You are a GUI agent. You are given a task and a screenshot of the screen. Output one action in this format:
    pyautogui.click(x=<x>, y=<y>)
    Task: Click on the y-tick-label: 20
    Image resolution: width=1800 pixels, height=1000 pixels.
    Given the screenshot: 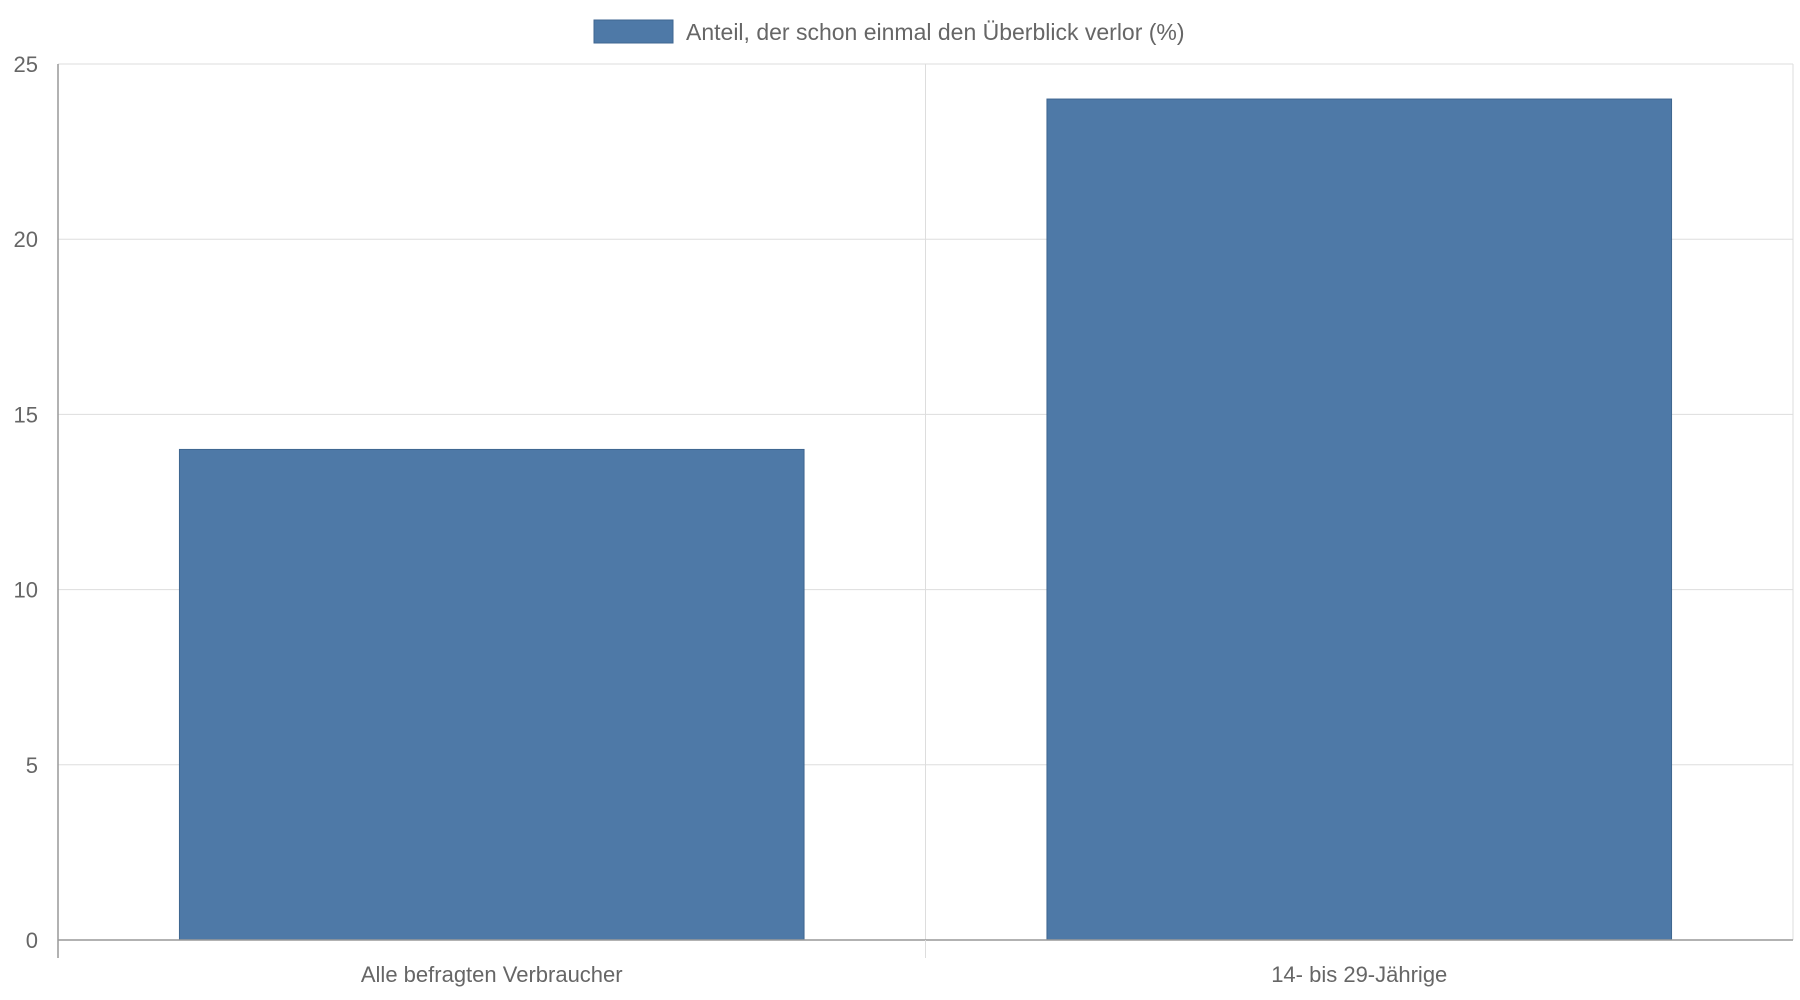 What is the action you would take?
    pyautogui.click(x=26, y=239)
    